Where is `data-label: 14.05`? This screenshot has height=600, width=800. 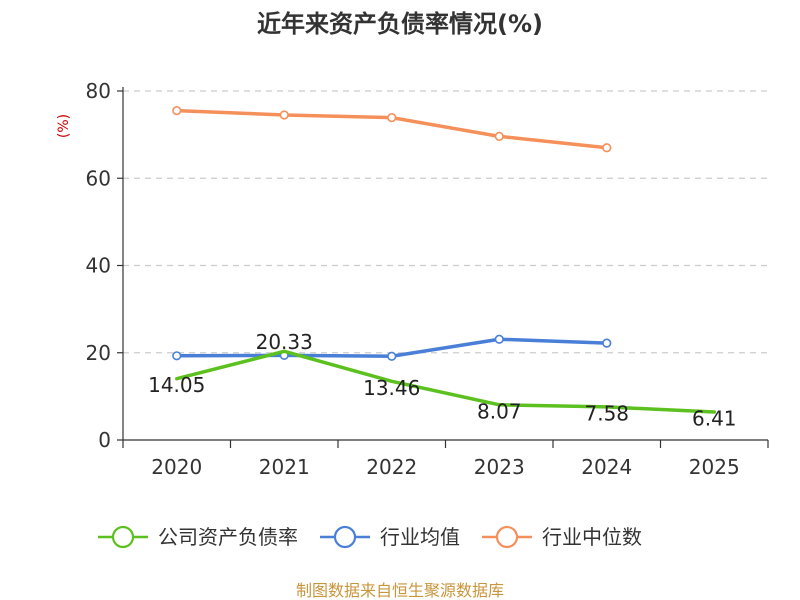
data-label: 14.05 is located at coordinates (176, 385).